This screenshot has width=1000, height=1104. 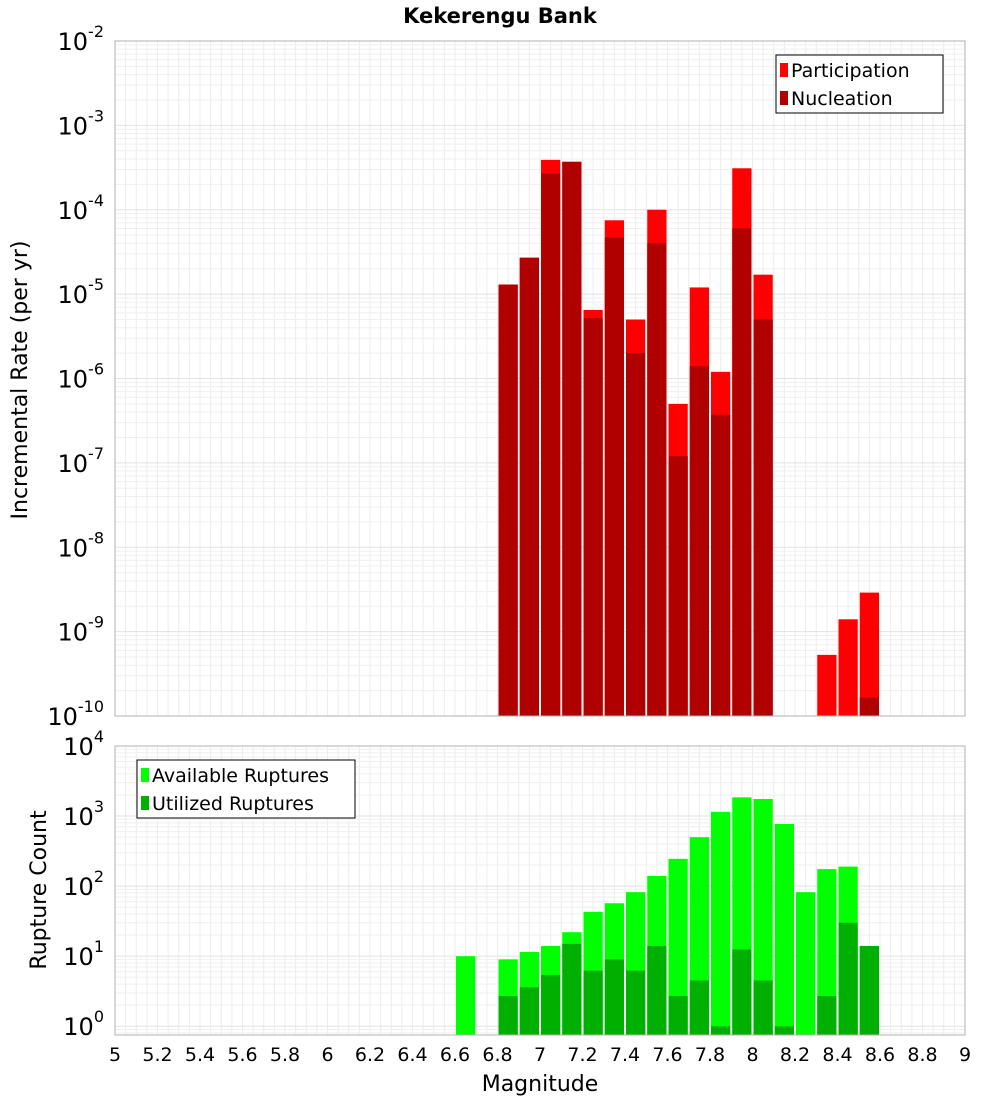 What do you see at coordinates (965, 1055) in the screenshot?
I see `x-tick-label: 9` at bounding box center [965, 1055].